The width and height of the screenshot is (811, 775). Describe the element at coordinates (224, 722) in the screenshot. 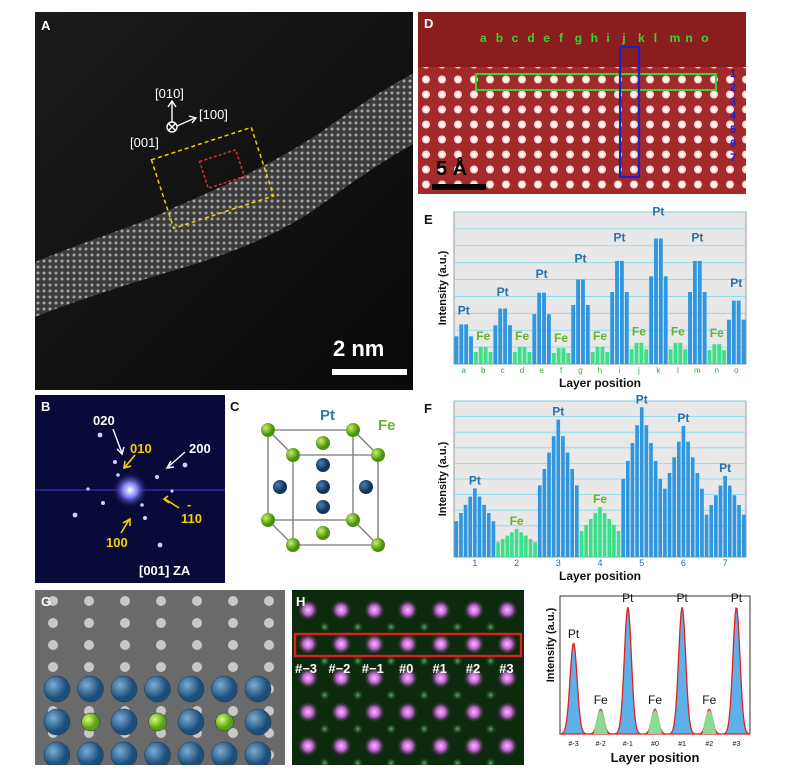

I see `fe-atom` at that location.